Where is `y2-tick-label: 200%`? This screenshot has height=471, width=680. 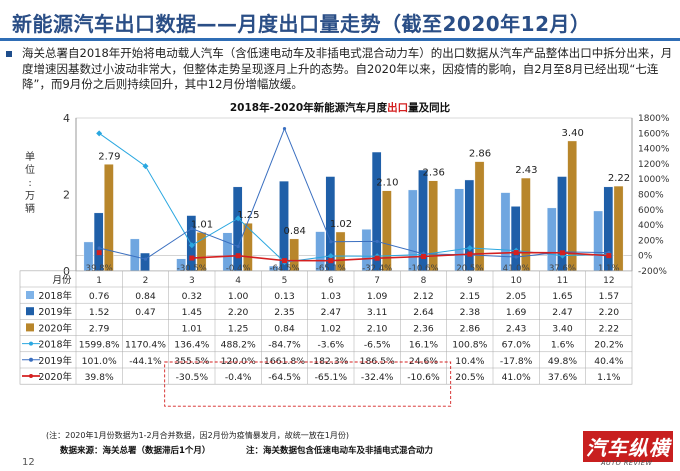 y2-tick-label: 200% is located at coordinates (651, 241).